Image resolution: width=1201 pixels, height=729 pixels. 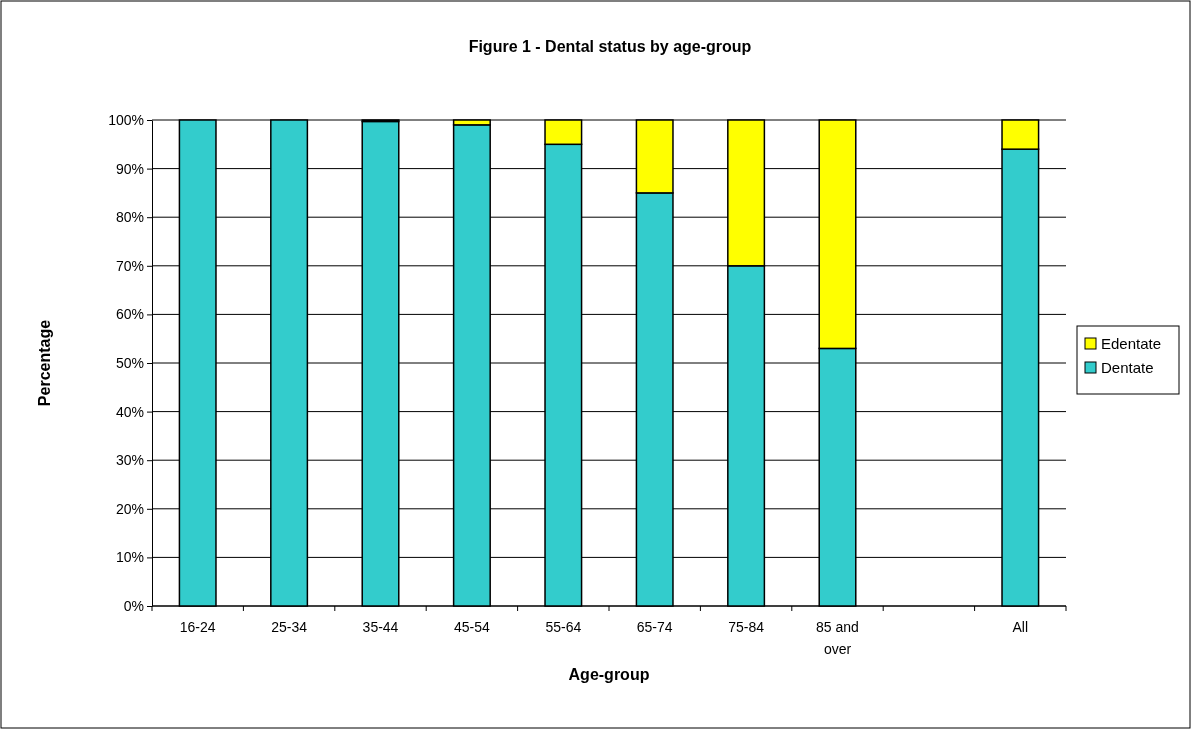 What do you see at coordinates (126, 119) in the screenshot?
I see `y-tick-label: 100%` at bounding box center [126, 119].